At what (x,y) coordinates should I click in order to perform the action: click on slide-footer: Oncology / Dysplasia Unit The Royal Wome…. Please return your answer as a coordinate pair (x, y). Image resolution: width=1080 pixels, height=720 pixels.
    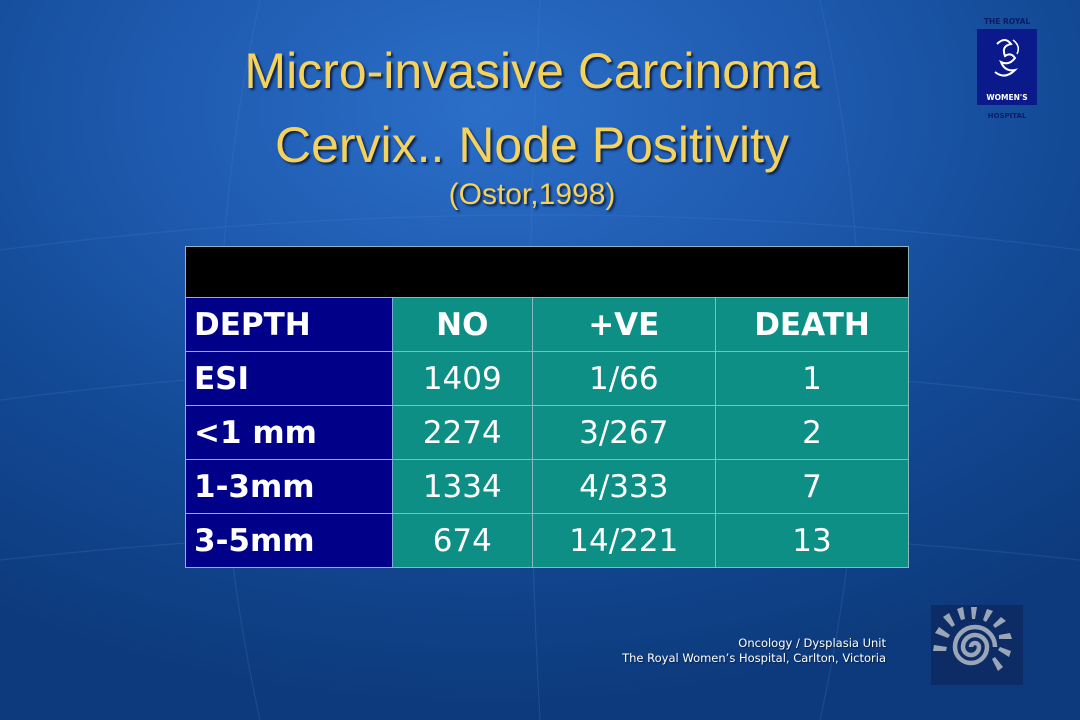
    Looking at the image, I should click on (754, 651).